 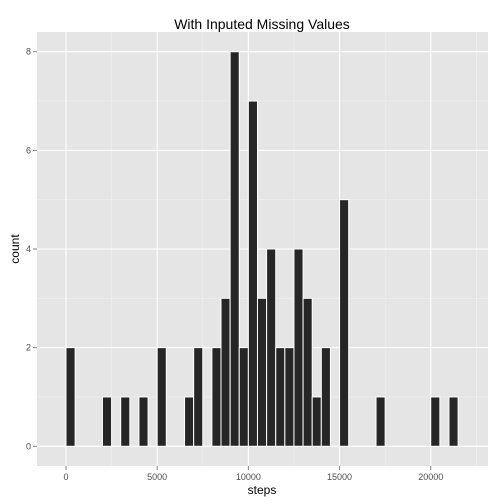 I want to click on y-tick-label: 0, so click(x=28, y=446).